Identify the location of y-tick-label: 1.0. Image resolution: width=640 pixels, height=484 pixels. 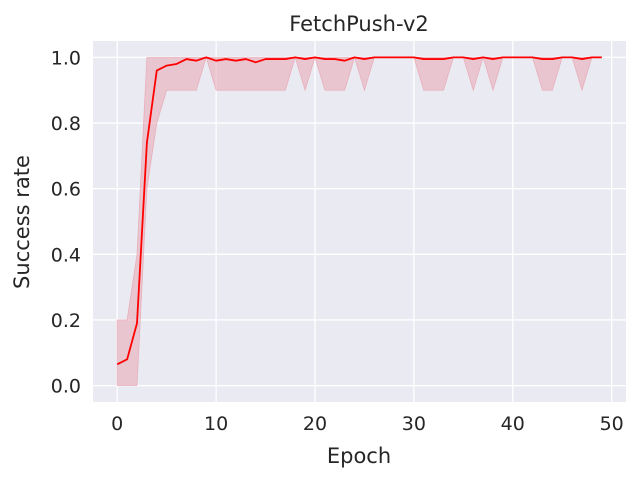
(66, 58).